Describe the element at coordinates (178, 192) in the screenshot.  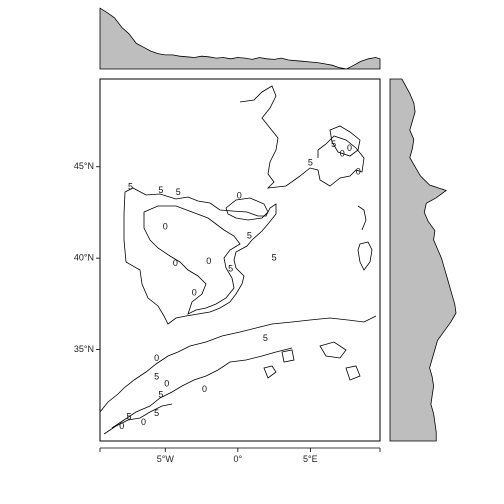
I see `contour-label-3: 5` at that location.